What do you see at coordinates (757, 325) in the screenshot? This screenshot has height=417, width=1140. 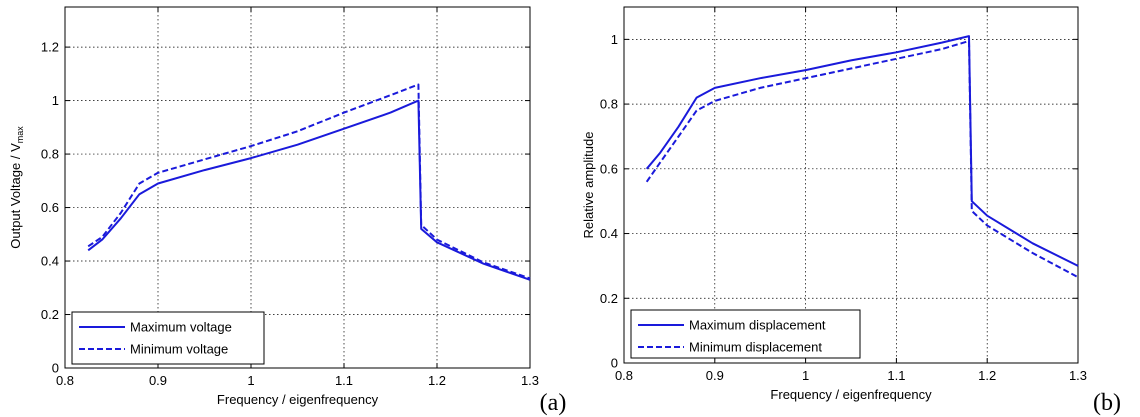 I see `legend-label: Maximum displacement` at bounding box center [757, 325].